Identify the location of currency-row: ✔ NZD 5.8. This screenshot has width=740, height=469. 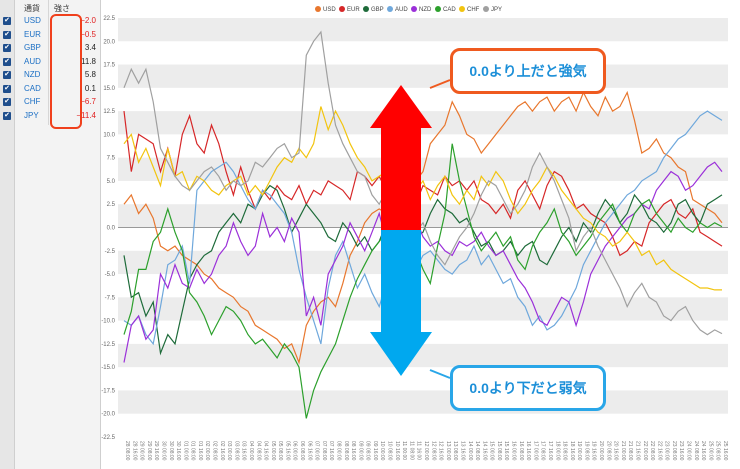
(50, 75).